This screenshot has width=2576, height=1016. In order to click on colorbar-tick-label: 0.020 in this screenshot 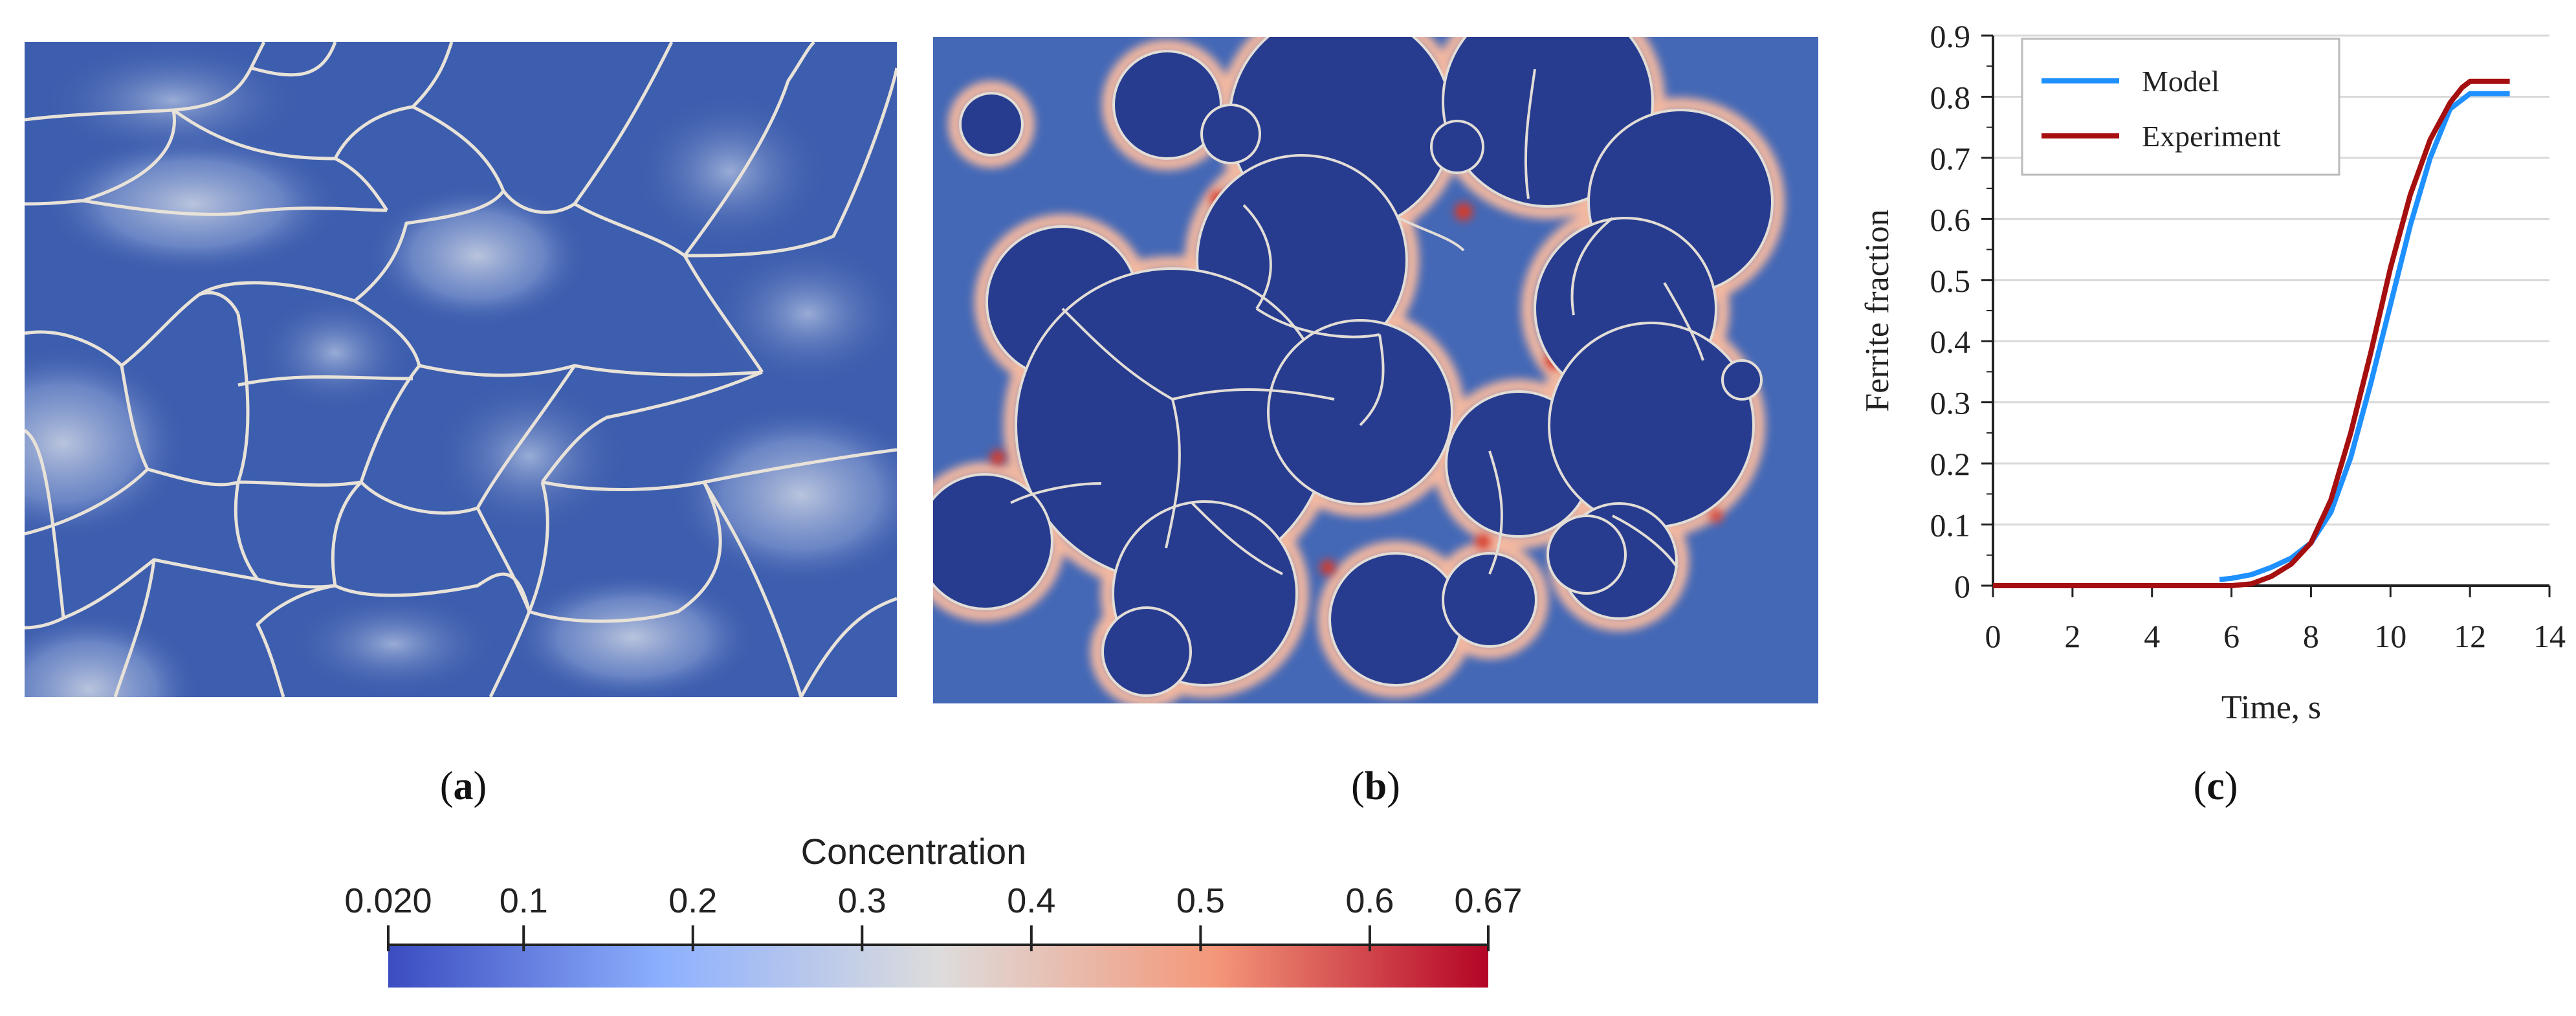, I will do `click(388, 900)`.